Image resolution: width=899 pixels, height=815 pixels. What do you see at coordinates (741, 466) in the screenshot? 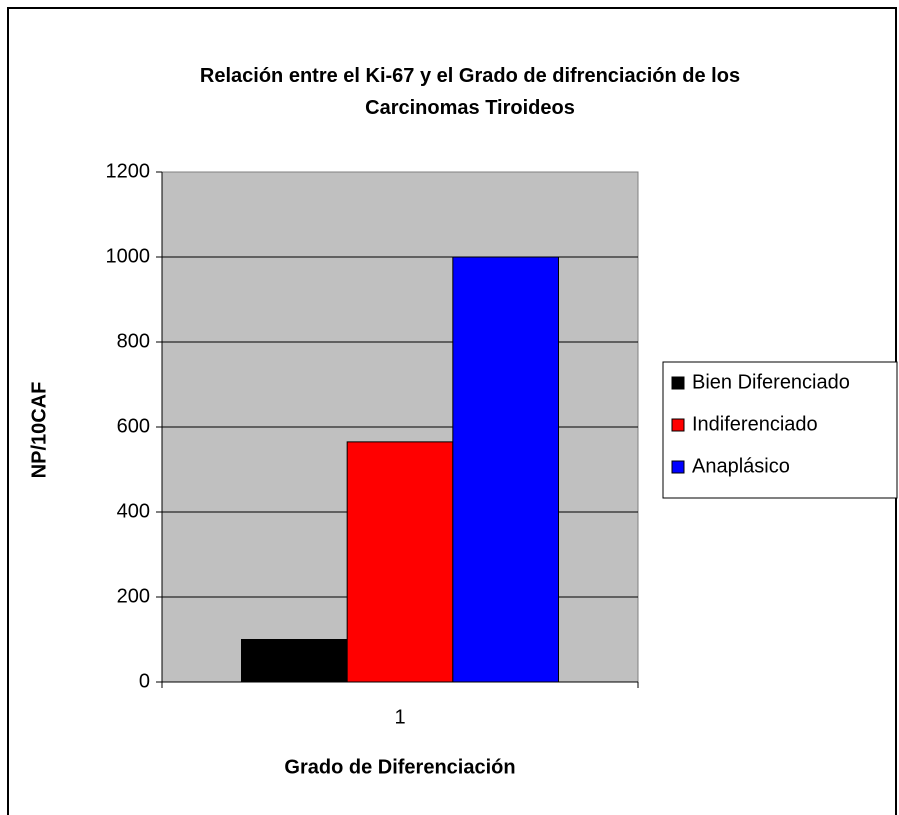
I see `legend-label: Anaplásico` at bounding box center [741, 466].